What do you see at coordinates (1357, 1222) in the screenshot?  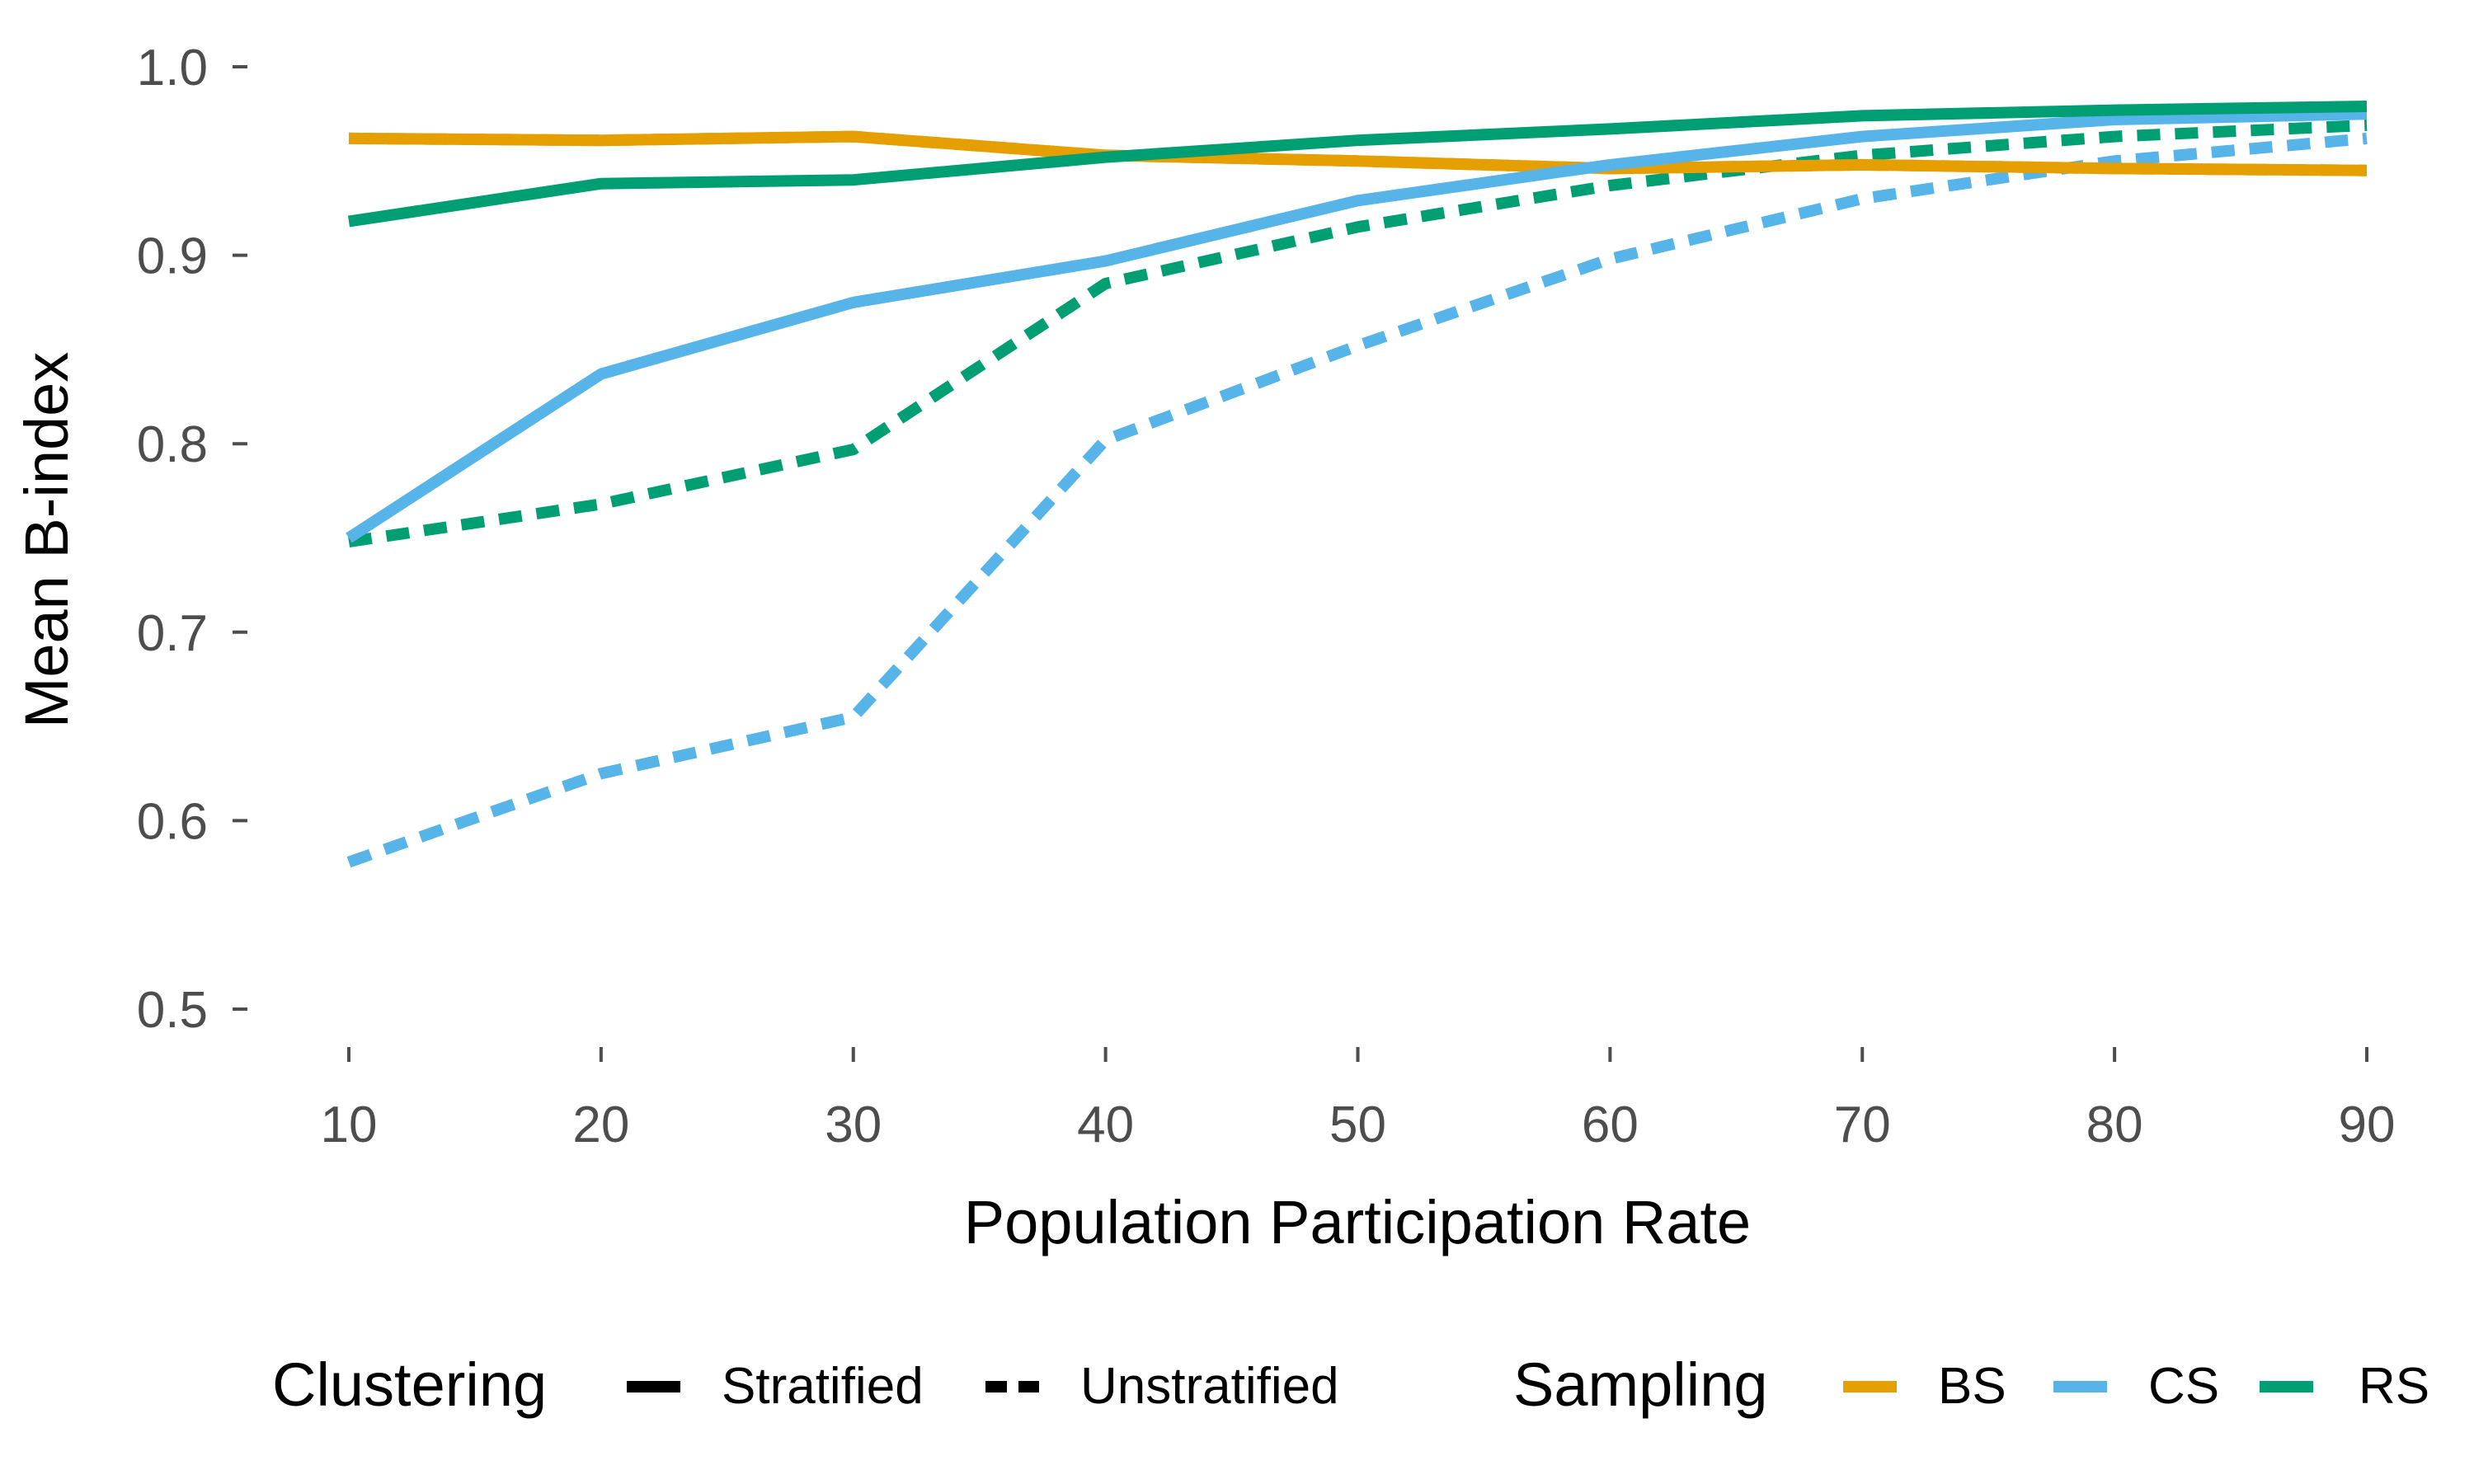 I see `x-axis-title: Population Participation Rate` at bounding box center [1357, 1222].